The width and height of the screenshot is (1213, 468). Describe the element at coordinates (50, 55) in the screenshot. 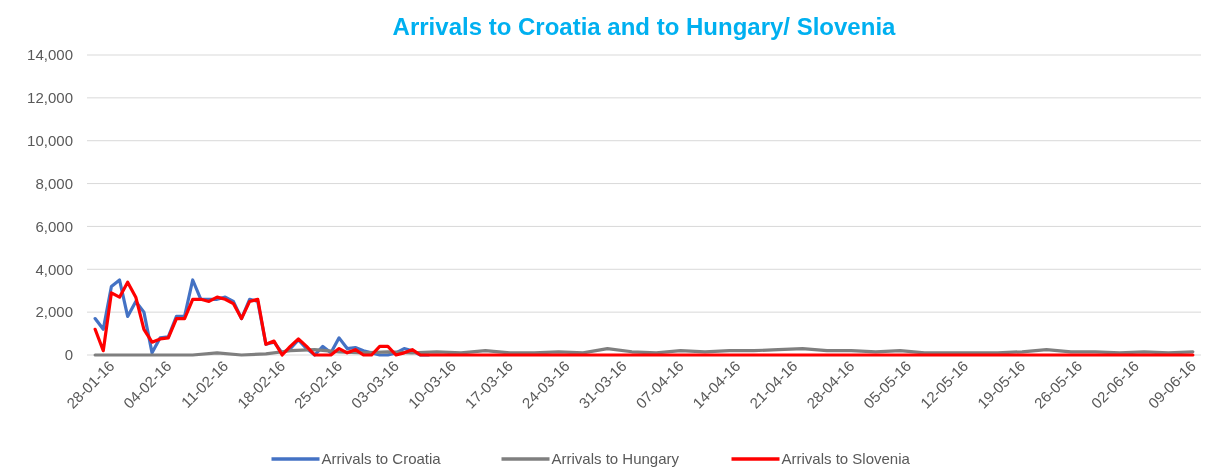

I see `y-tick-label: 14,000` at that location.